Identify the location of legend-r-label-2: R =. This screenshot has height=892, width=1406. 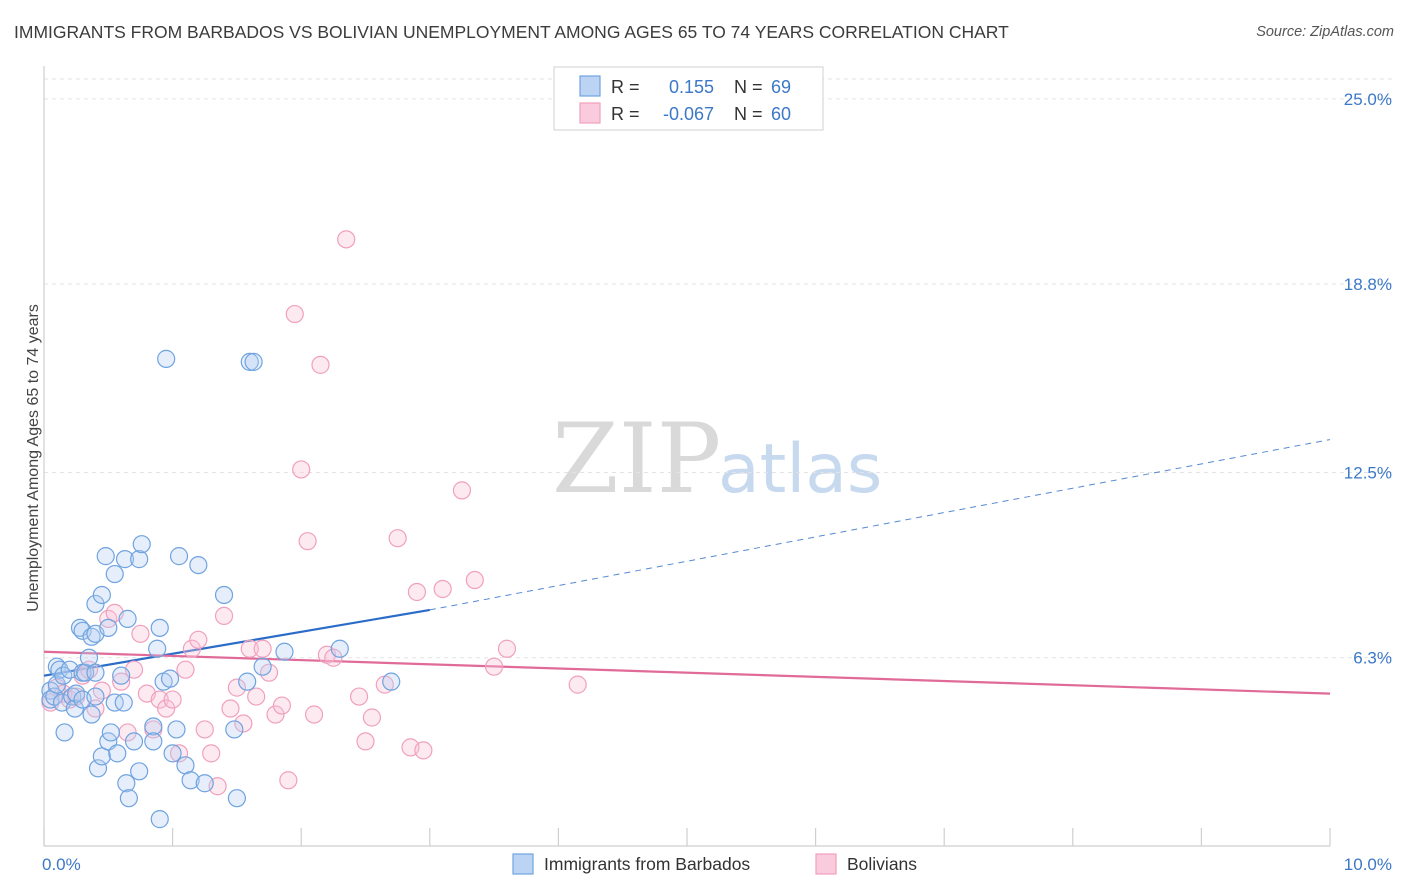
(625, 114).